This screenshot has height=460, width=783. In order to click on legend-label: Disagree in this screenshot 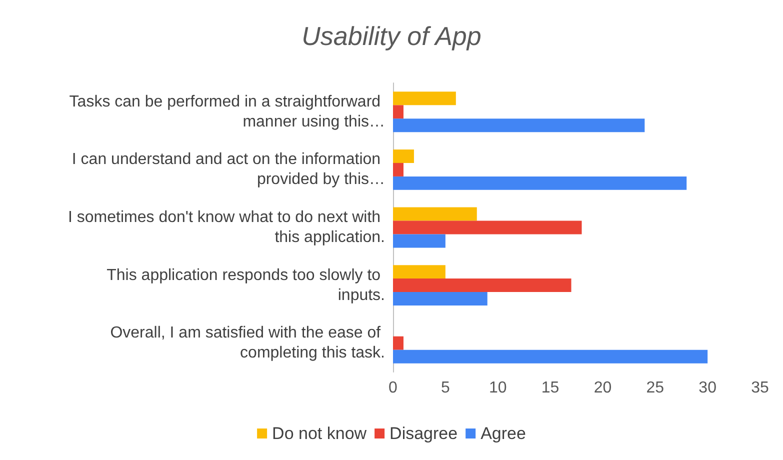, I will do `click(424, 433)`.